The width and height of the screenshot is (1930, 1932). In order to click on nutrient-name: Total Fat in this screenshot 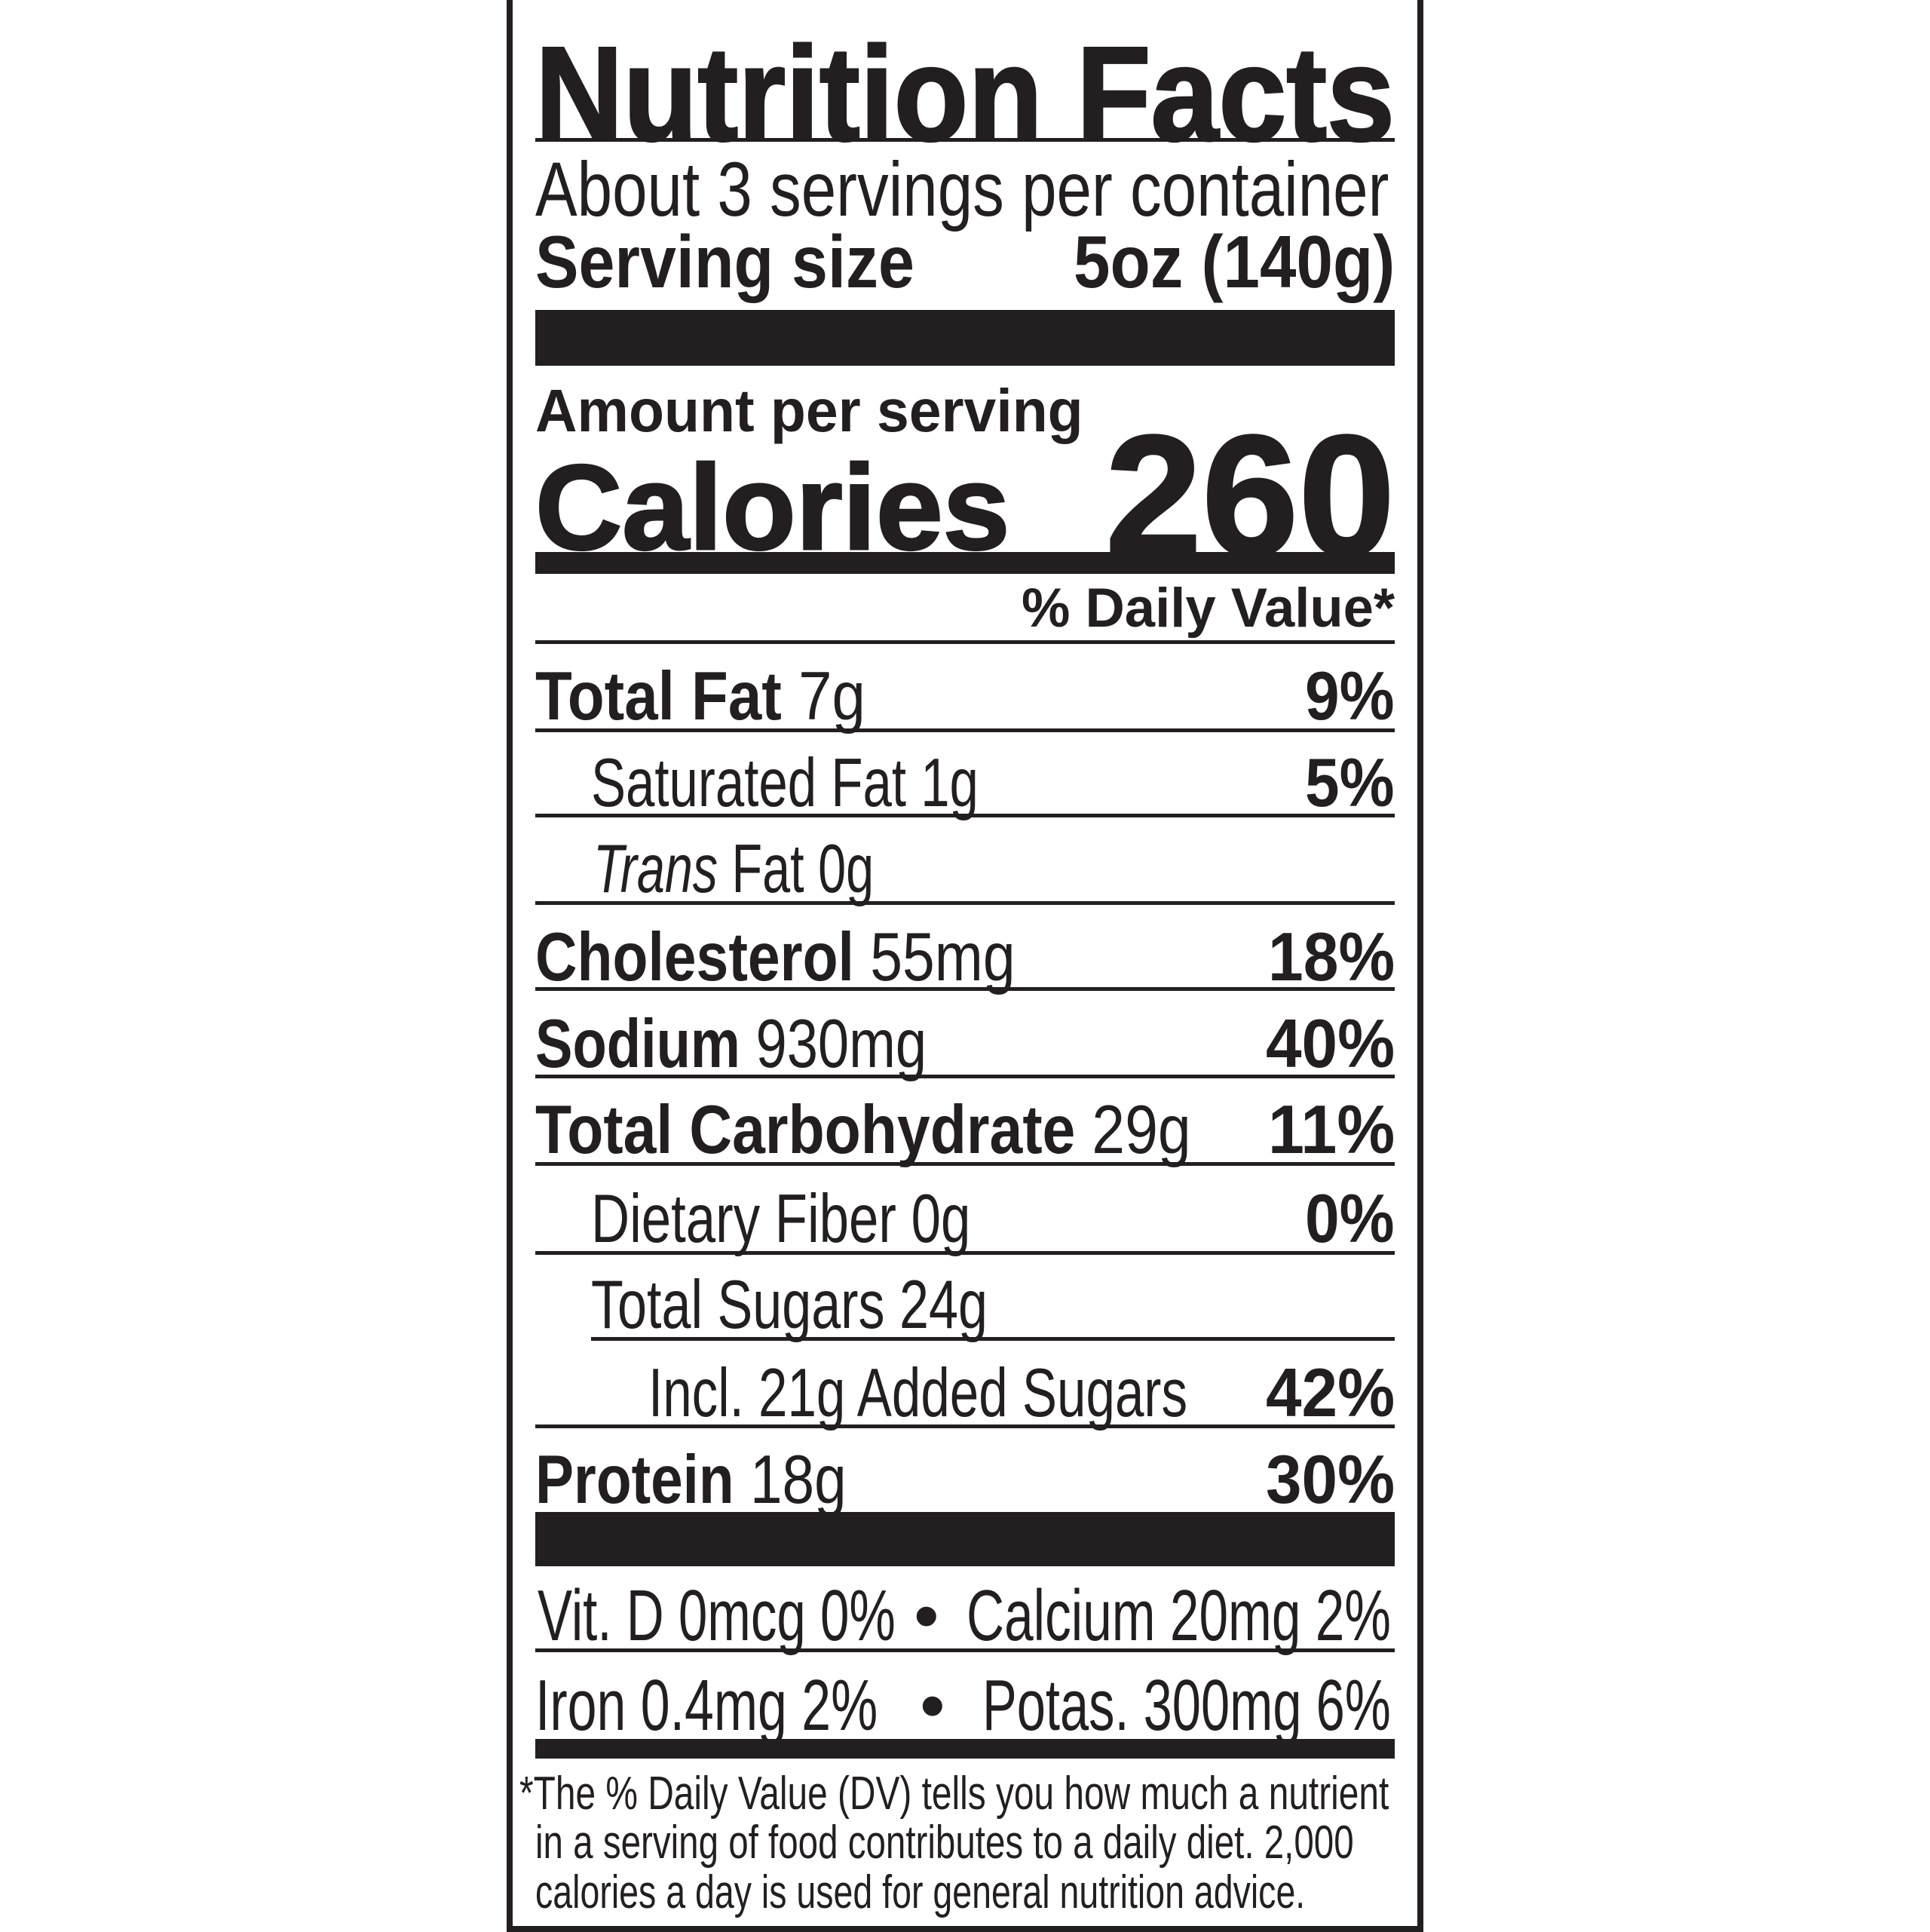, I will do `click(658, 696)`.